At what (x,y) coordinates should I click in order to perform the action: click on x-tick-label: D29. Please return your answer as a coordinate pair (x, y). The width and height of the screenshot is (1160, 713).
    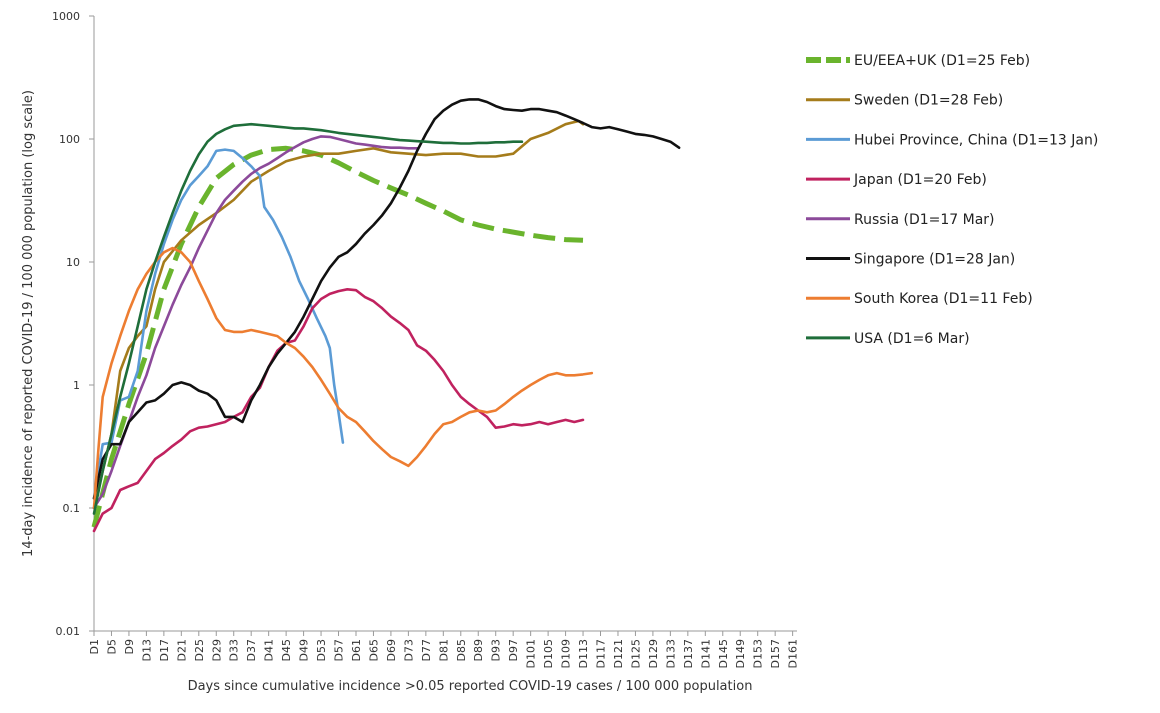
    Looking at the image, I should click on (216, 650).